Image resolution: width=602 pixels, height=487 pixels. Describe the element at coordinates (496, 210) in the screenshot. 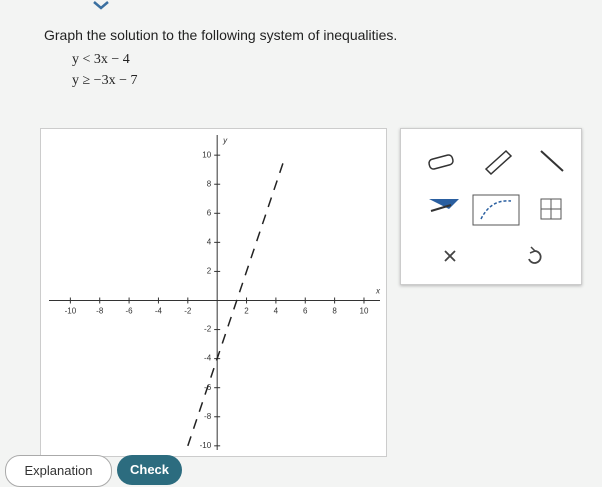

I see `inequality-tool` at that location.